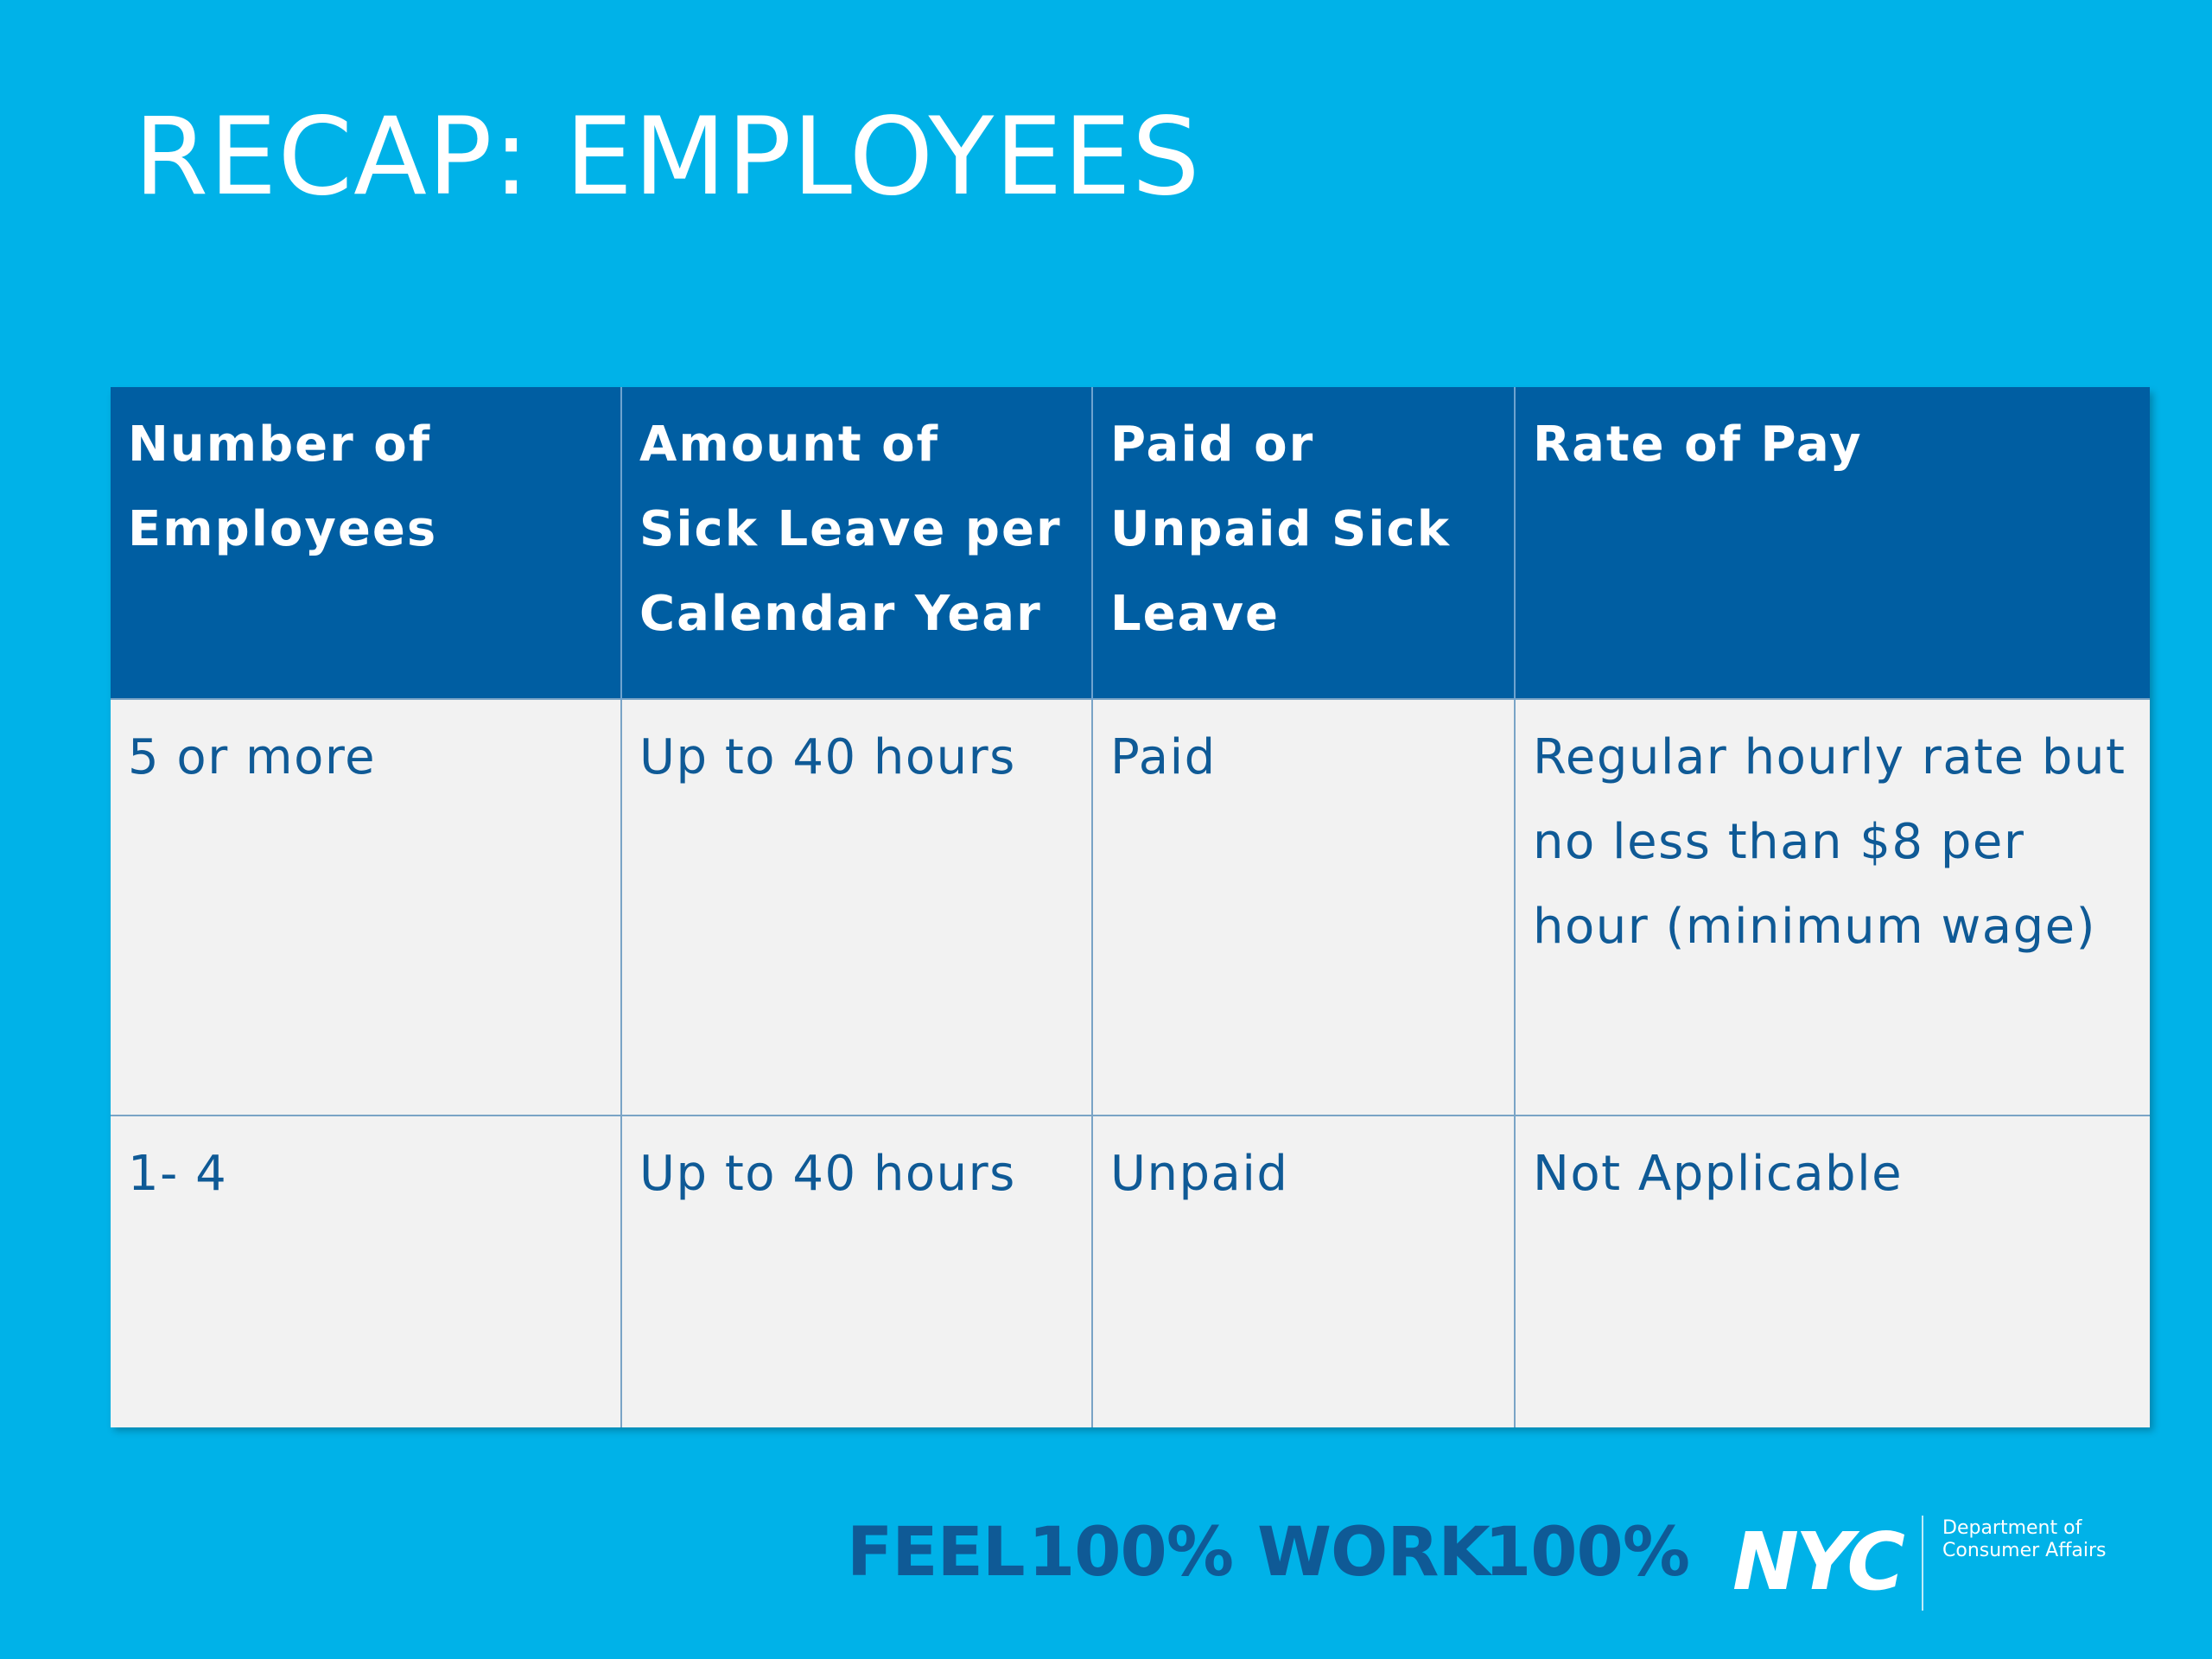 Image resolution: width=2212 pixels, height=1659 pixels. I want to click on department-line-1: Department of, so click(2012, 1528).